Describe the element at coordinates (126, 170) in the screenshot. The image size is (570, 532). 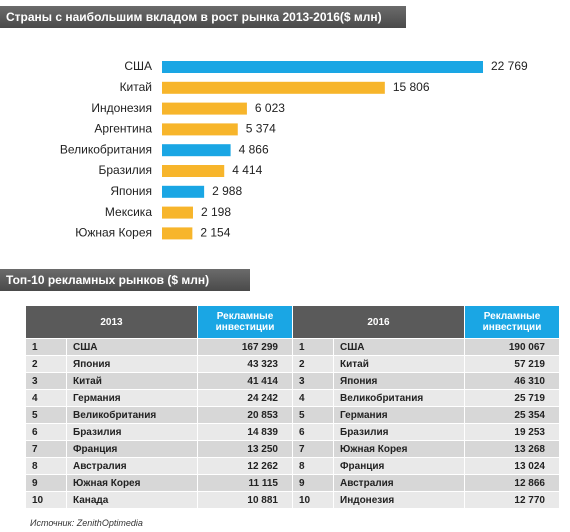
I see `category-label: Бразилия` at that location.